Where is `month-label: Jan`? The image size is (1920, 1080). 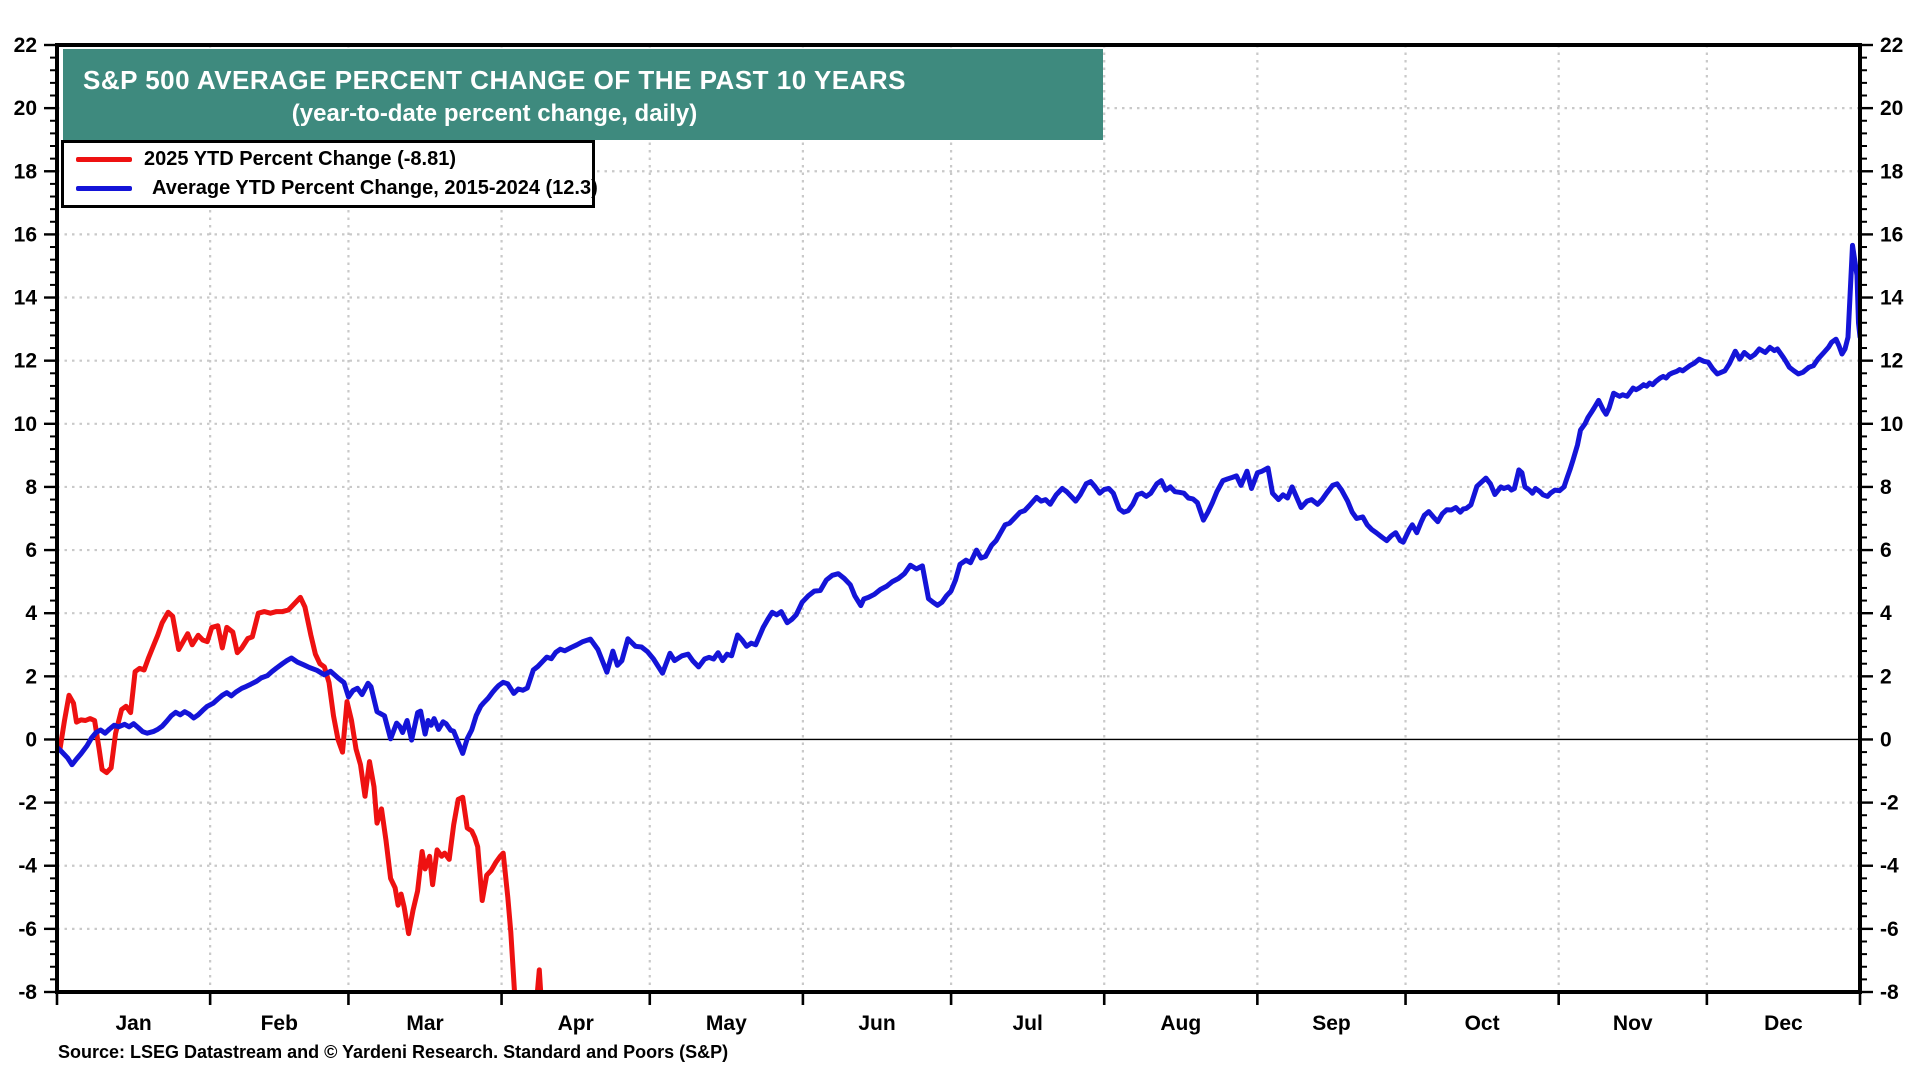 month-label: Jan is located at coordinates (133, 1023).